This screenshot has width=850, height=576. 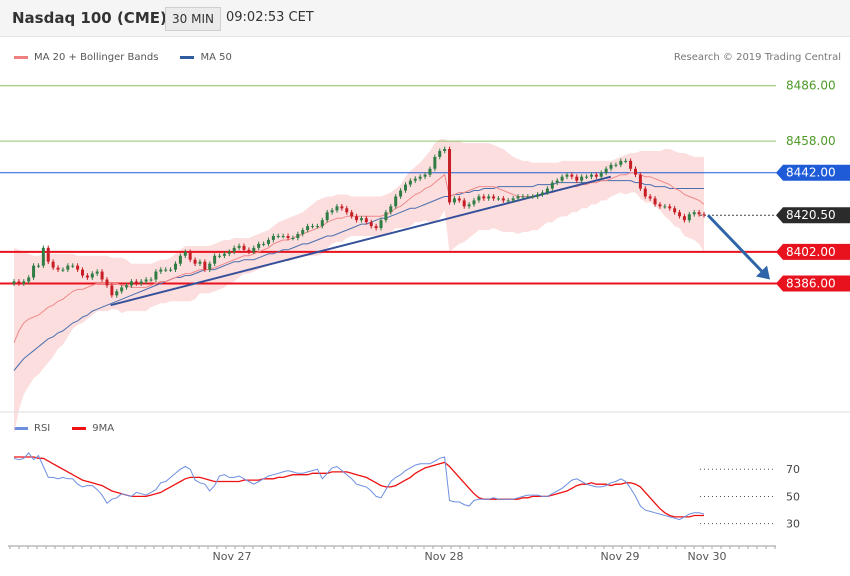 I want to click on x-tick-label: Nov 28, so click(x=444, y=556).